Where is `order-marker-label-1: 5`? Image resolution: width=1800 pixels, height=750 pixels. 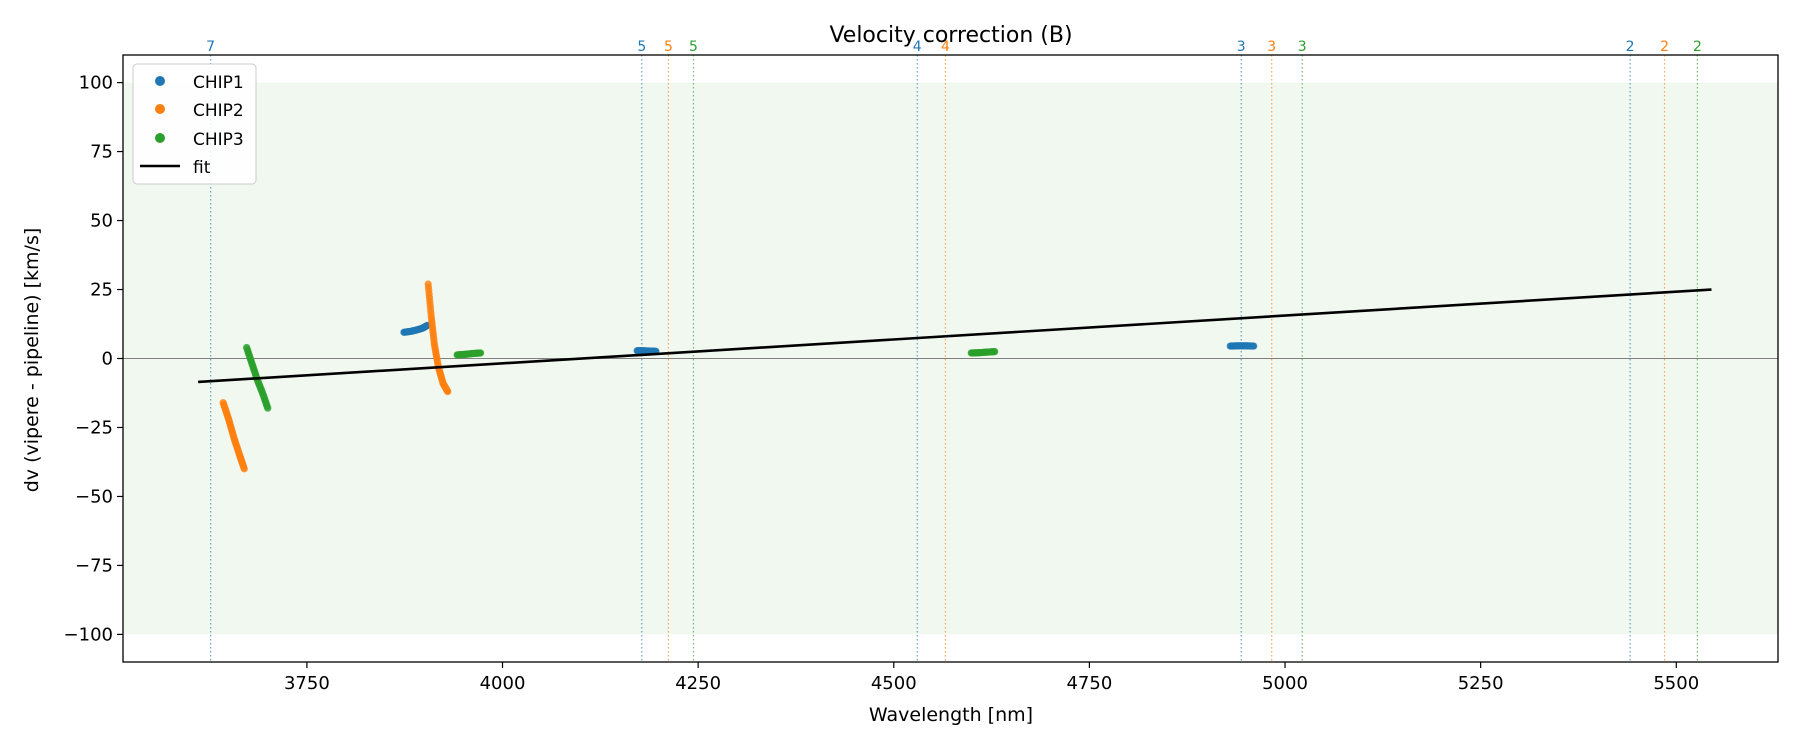
order-marker-label-1: 5 is located at coordinates (641, 47).